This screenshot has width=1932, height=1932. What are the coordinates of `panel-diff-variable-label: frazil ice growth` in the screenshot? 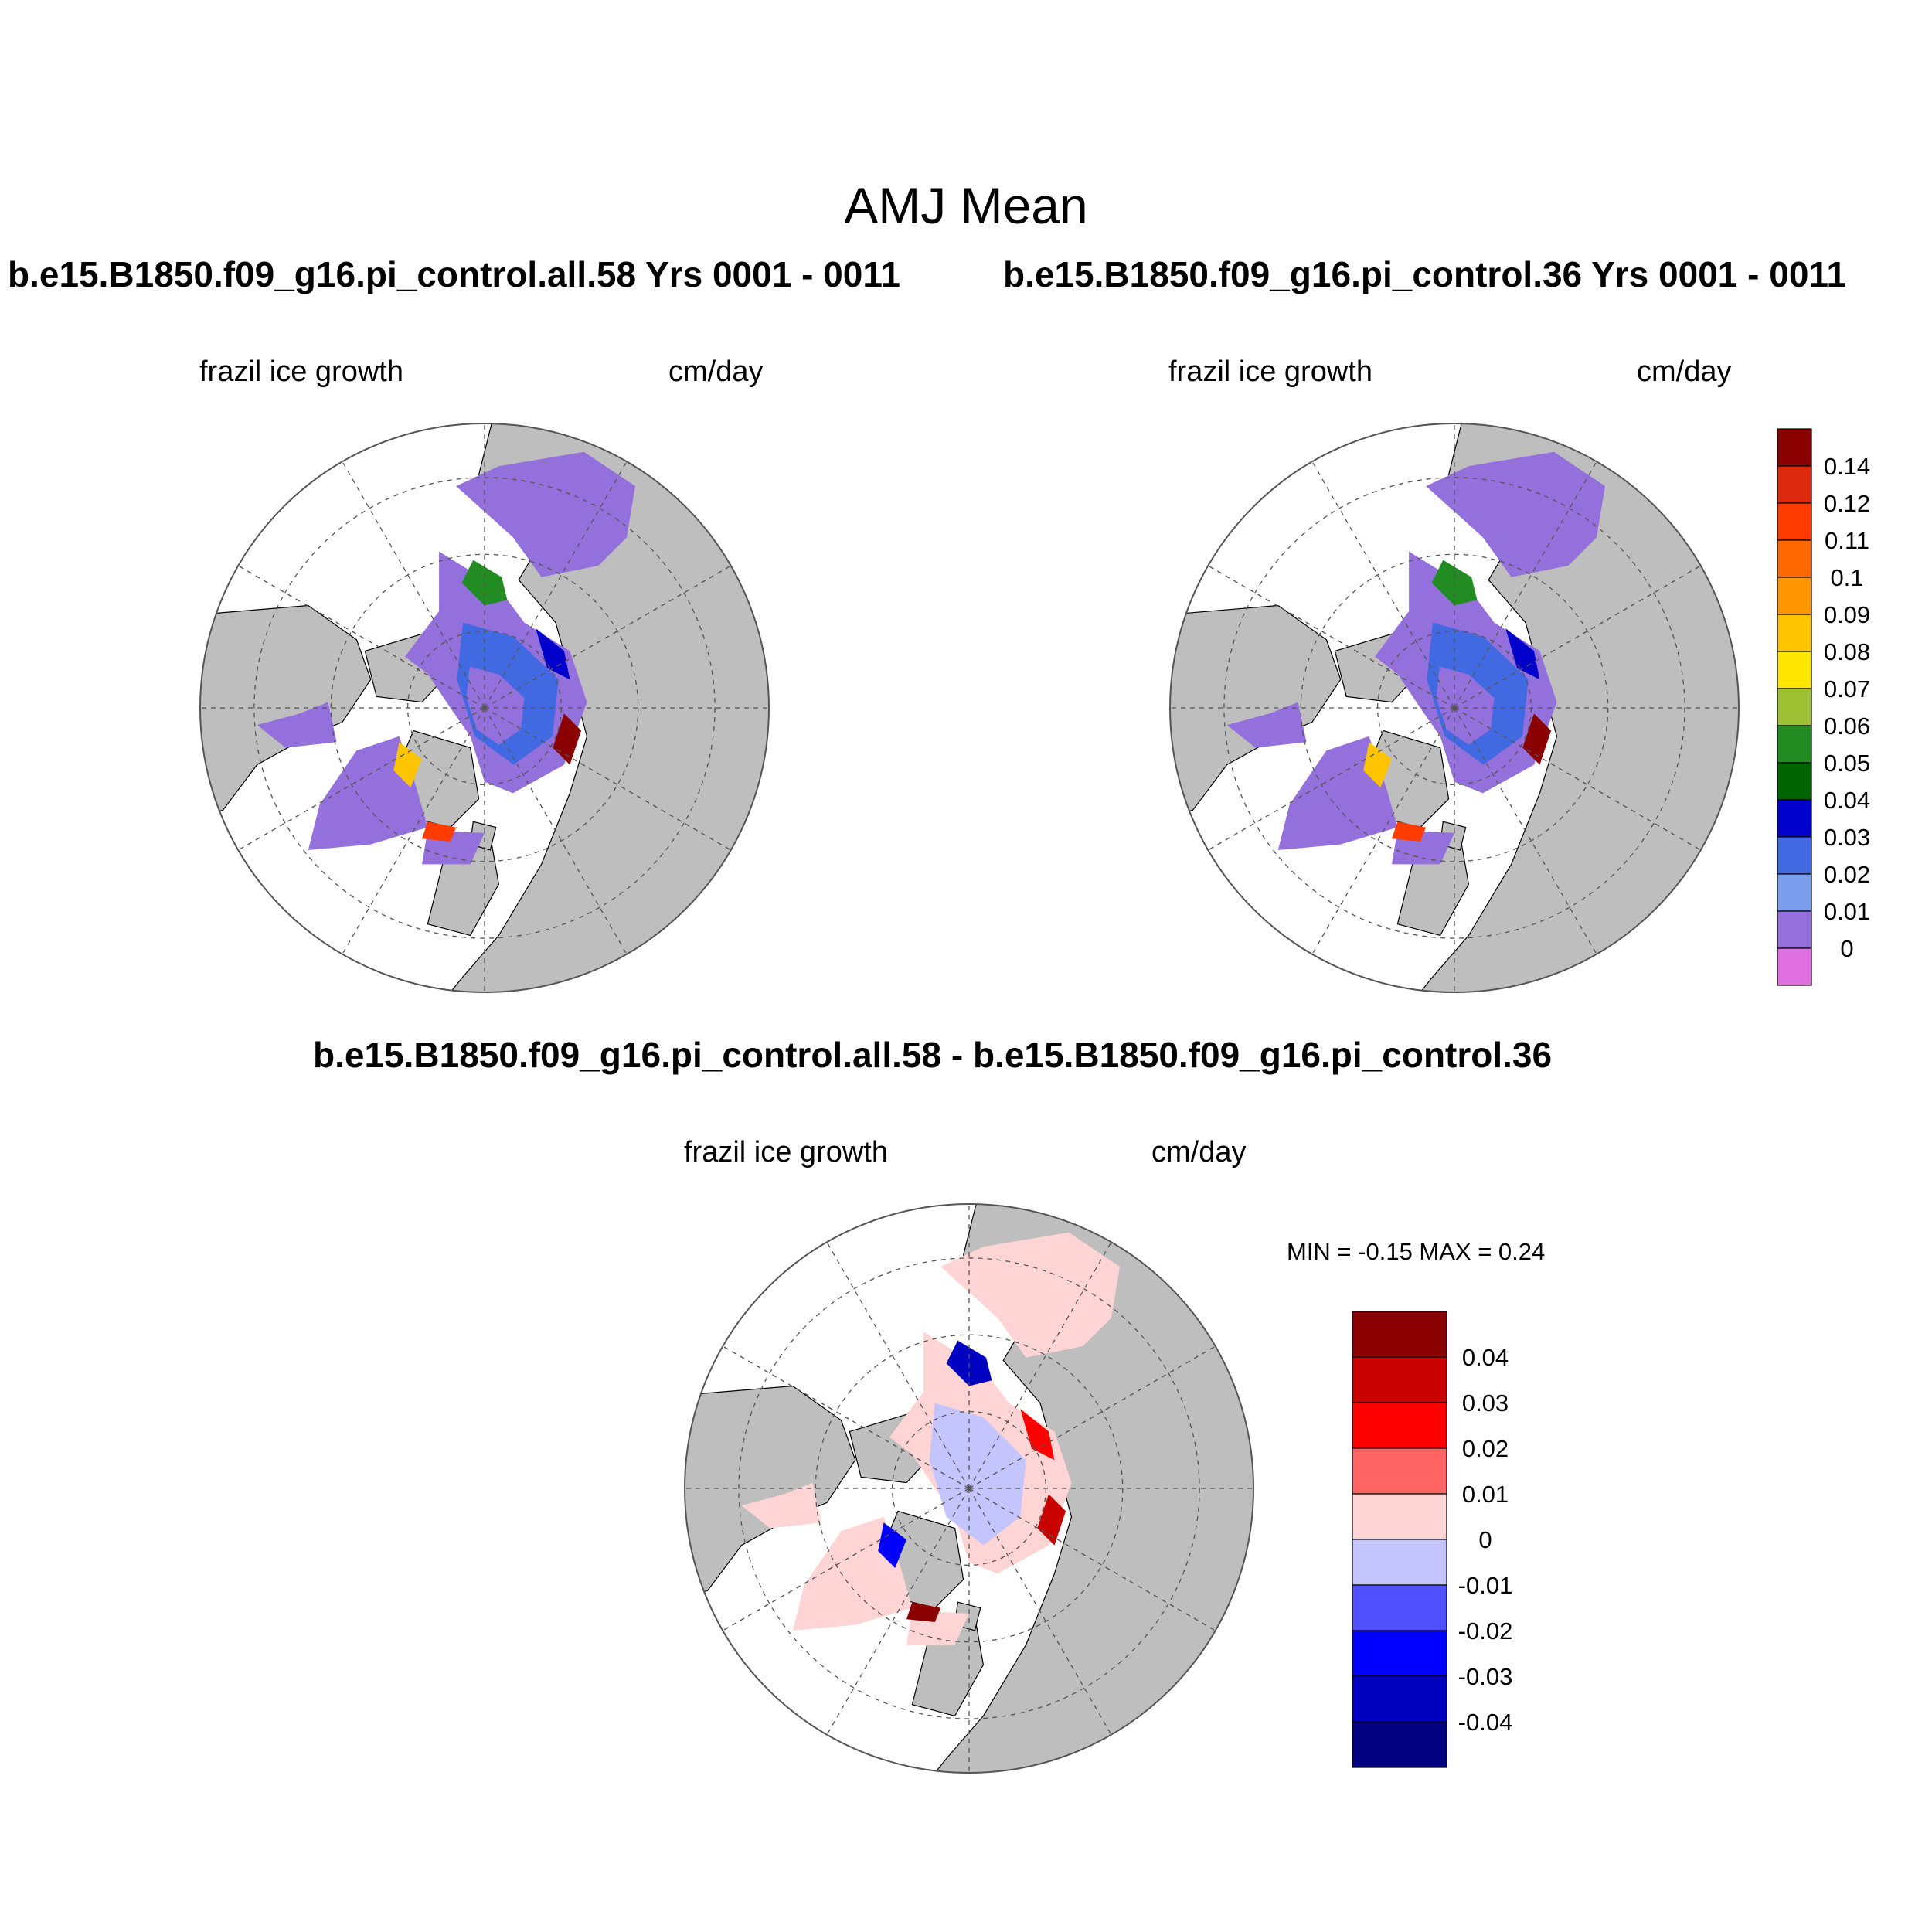 It's located at (786, 1152).